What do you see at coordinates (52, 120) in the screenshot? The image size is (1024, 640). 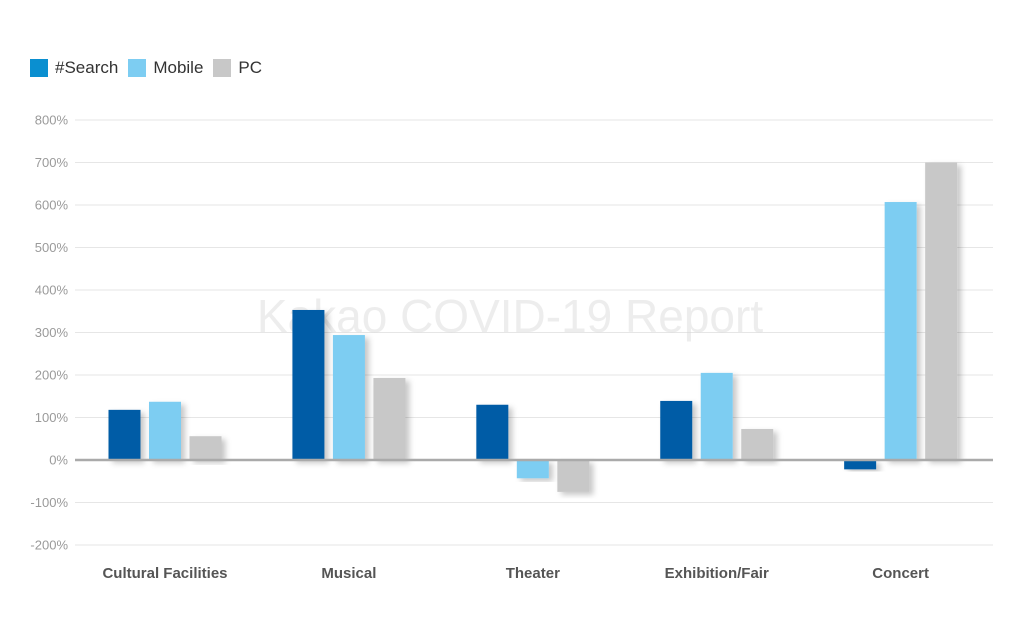 I see `y-tick-label: 800%` at bounding box center [52, 120].